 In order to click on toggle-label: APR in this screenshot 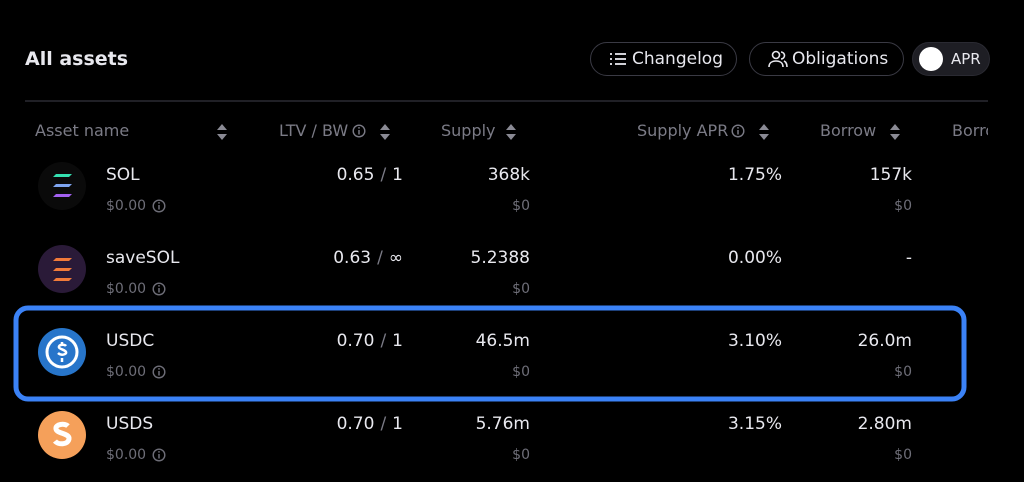, I will do `click(966, 59)`.